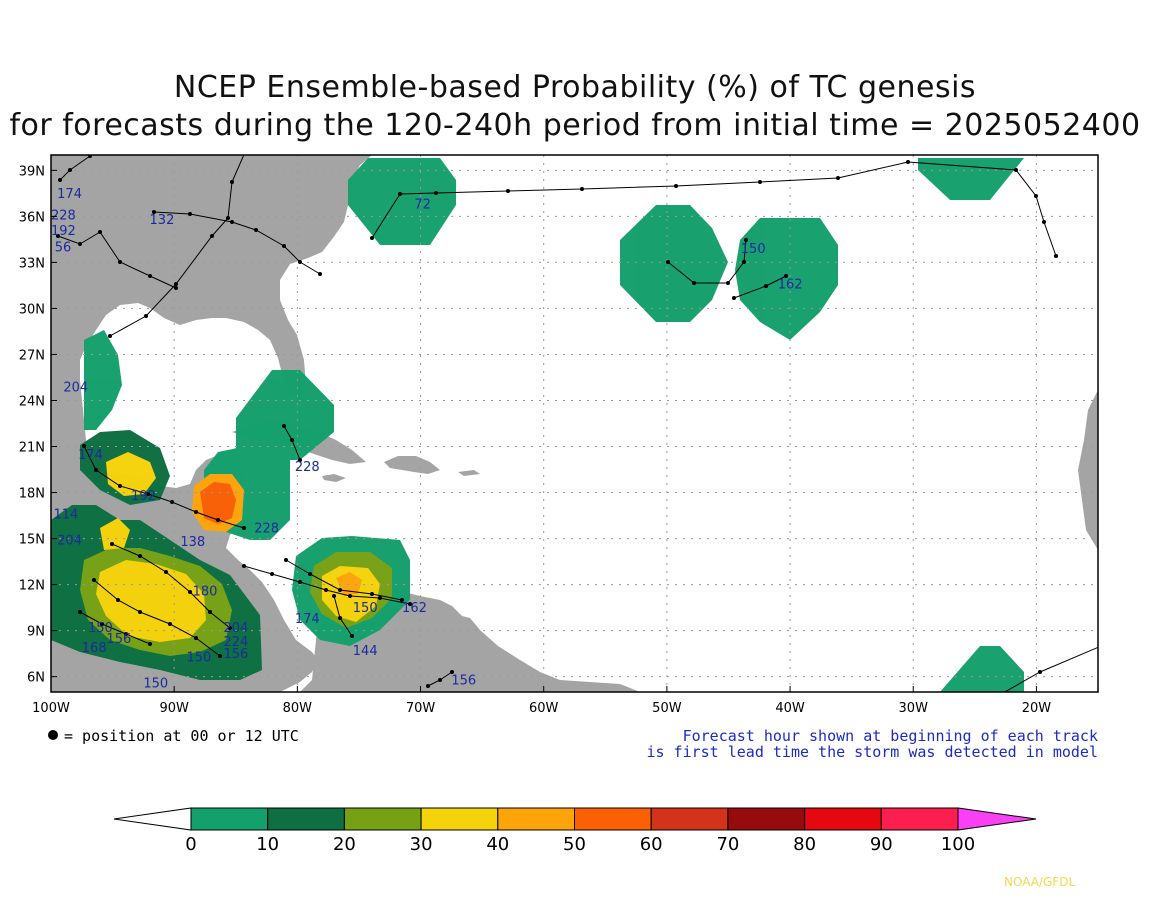 The height and width of the screenshot is (924, 1150). Describe the element at coordinates (143, 496) in the screenshot. I see `track-hour-label: 192` at that location.